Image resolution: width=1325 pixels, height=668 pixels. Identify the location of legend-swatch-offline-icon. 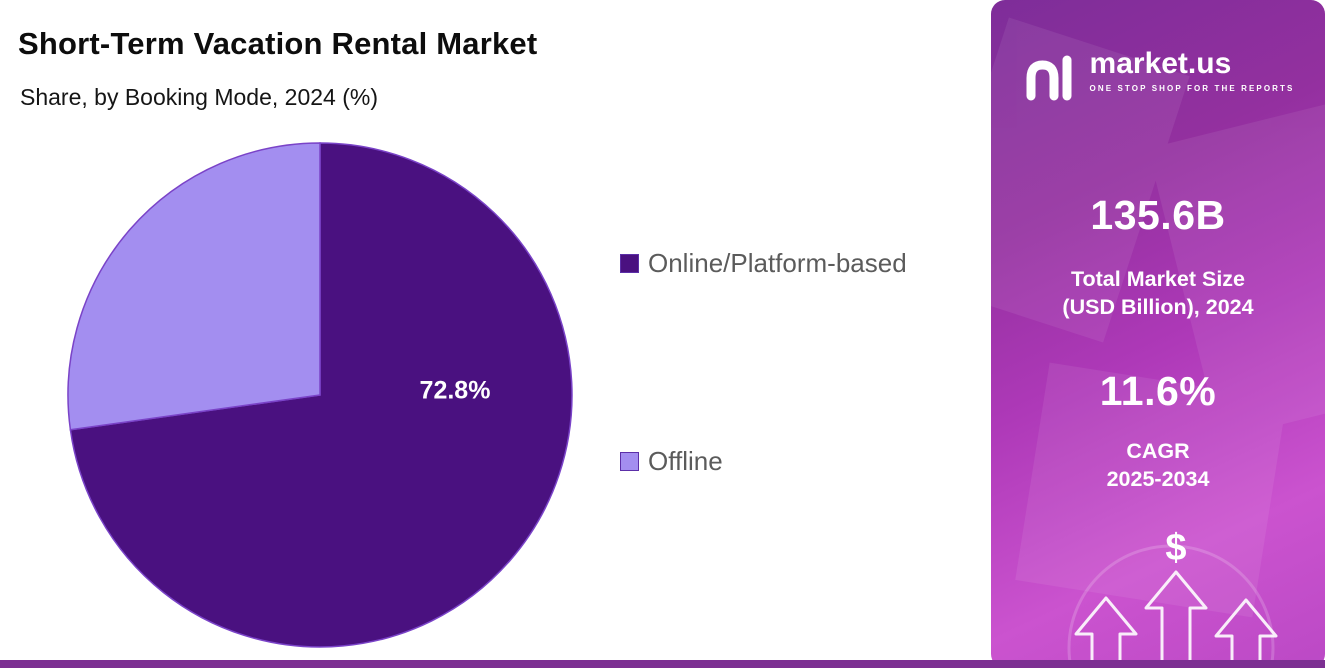
(629, 461).